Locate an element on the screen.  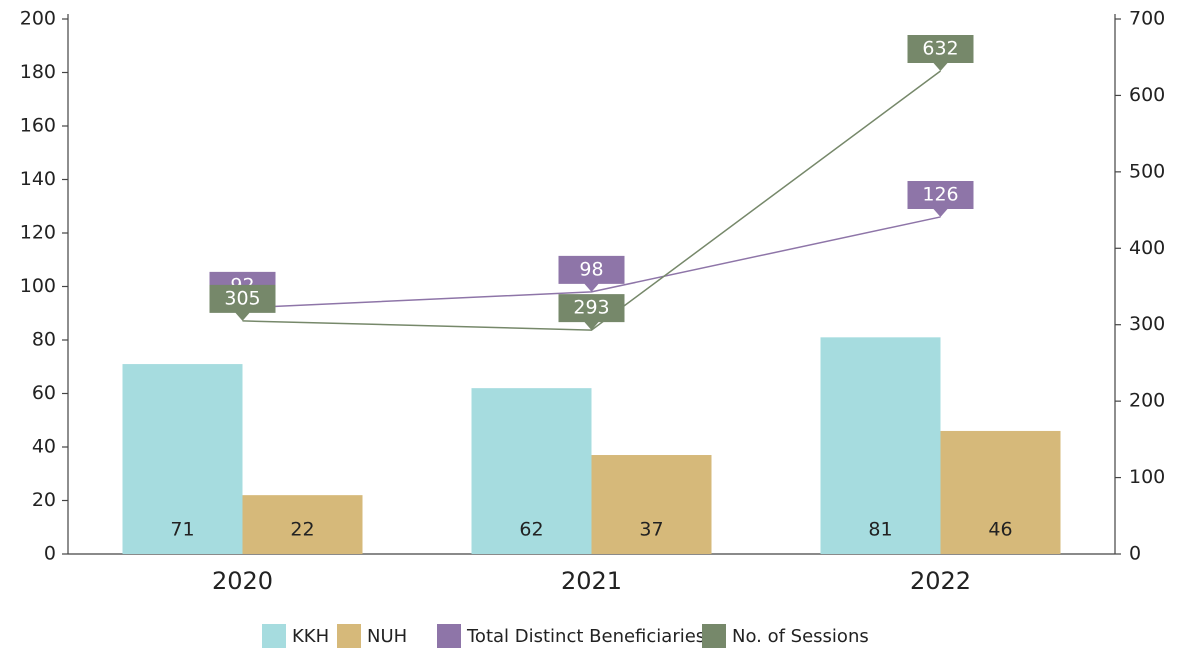
y-tick-label: 180 is located at coordinates (38, 72).